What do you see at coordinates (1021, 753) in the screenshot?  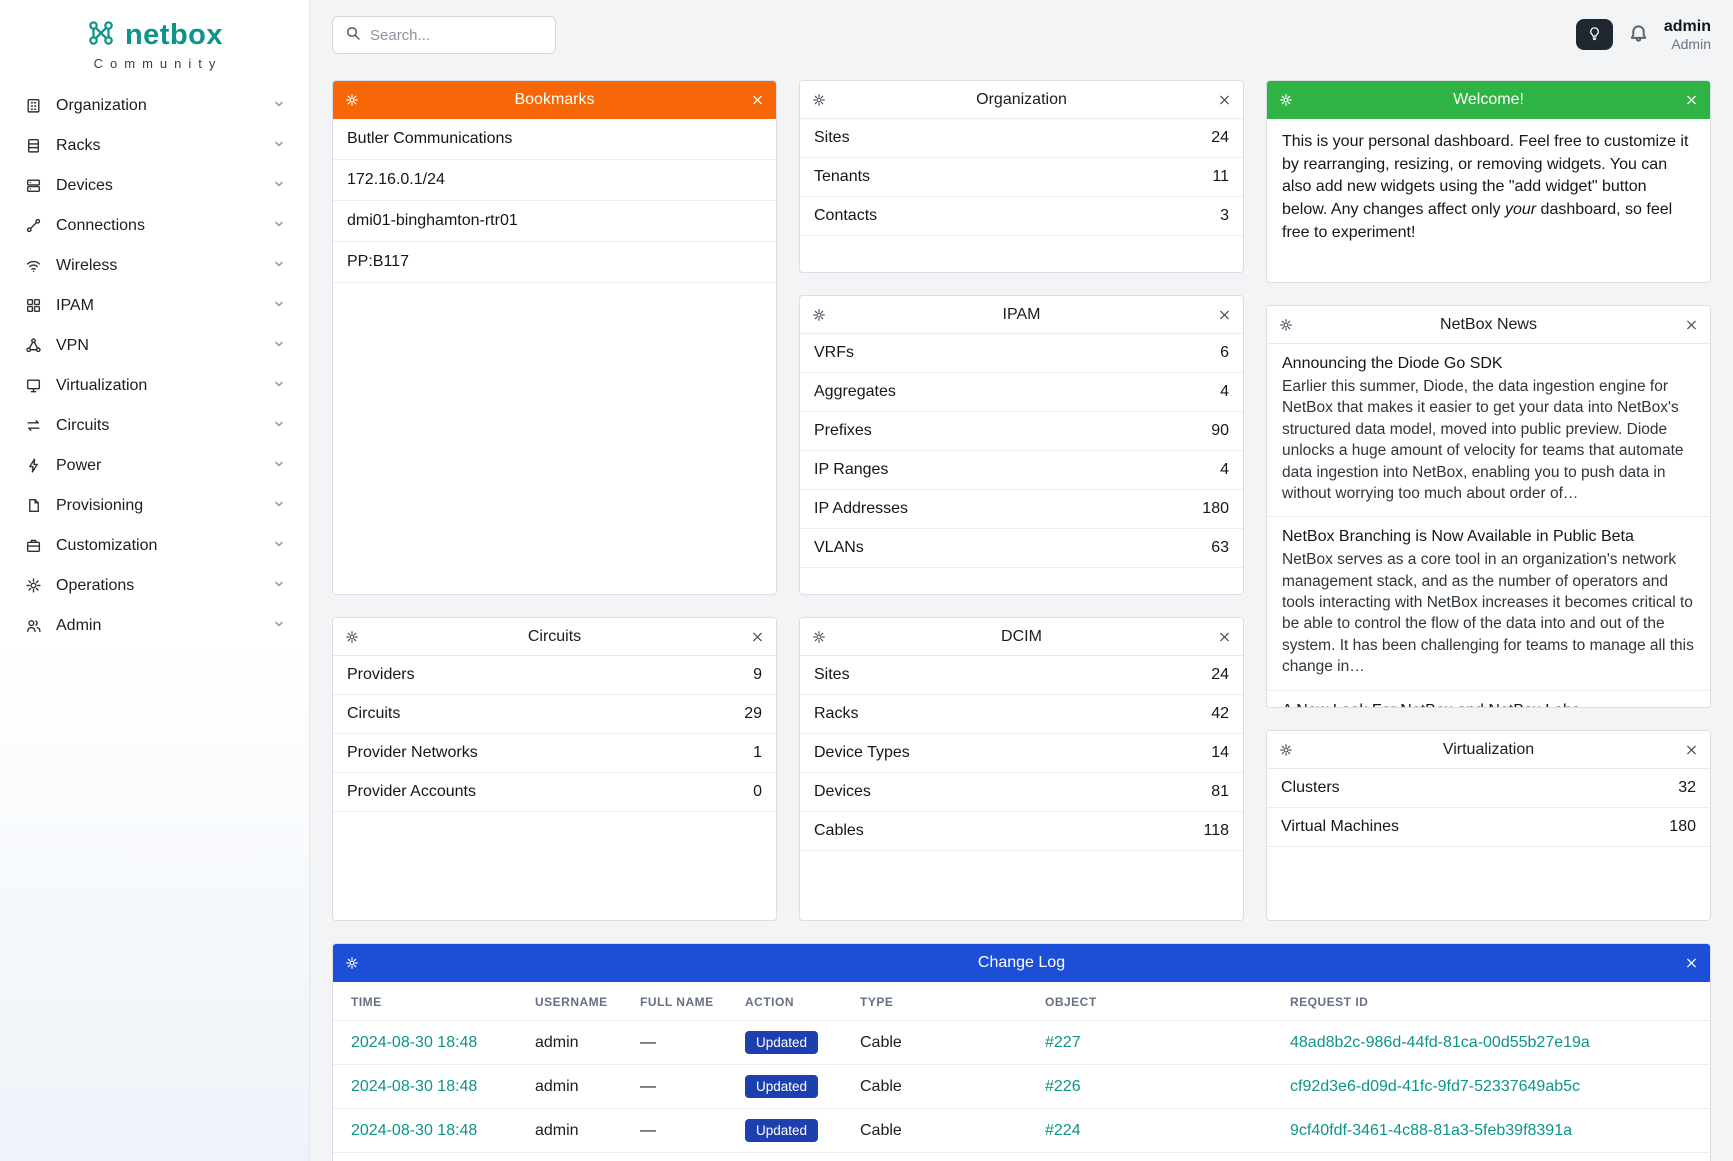 I see `stat-row: Device Types 14` at bounding box center [1021, 753].